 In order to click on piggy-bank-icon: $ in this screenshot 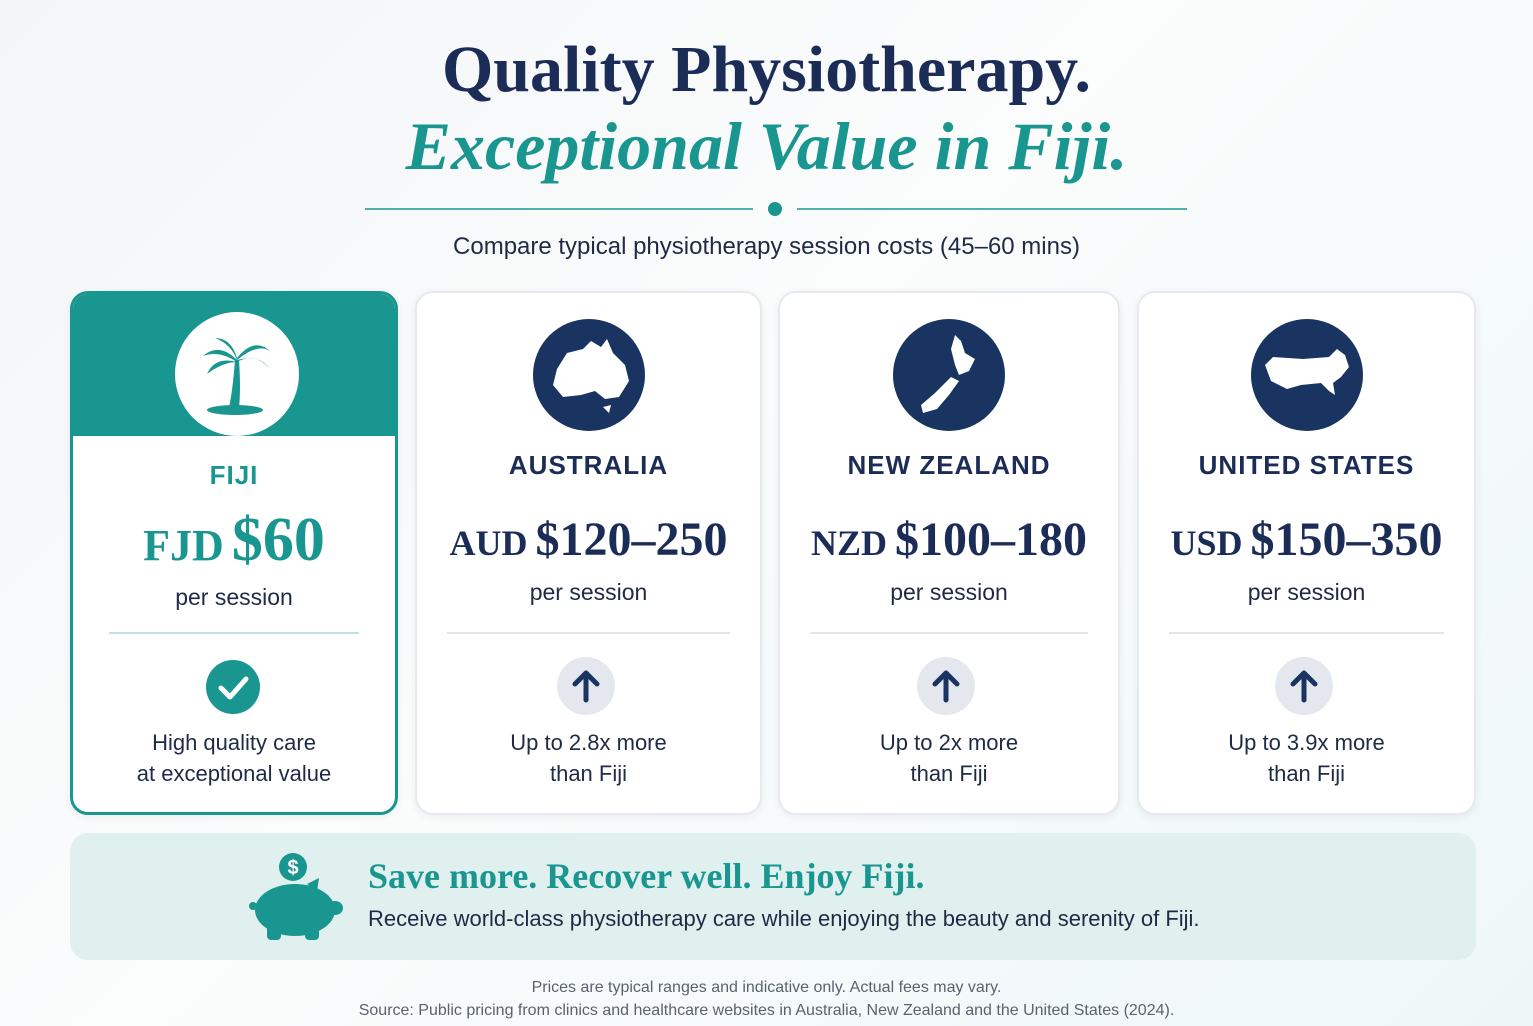, I will do `click(296, 896)`.